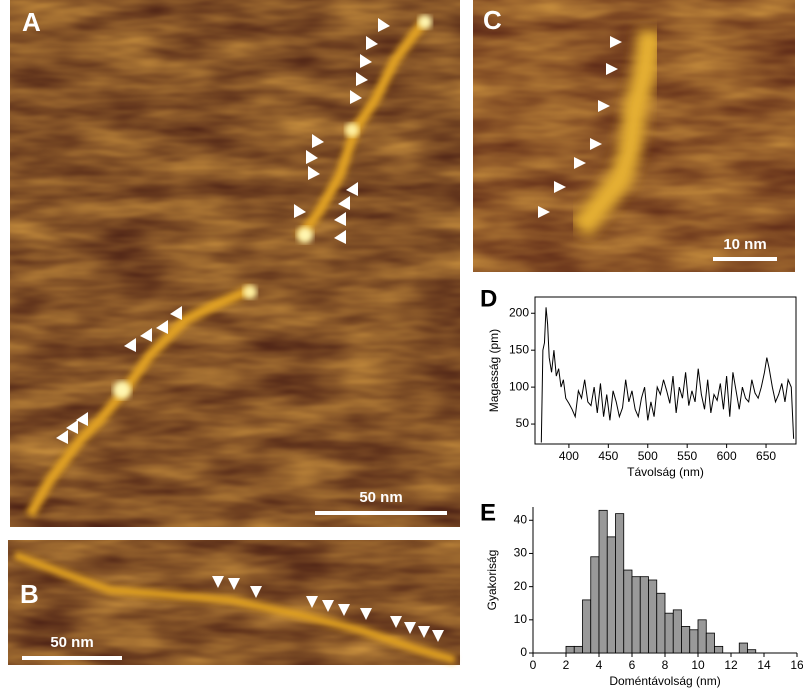 This screenshot has width=803, height=691. Describe the element at coordinates (731, 665) in the screenshot. I see `x-tick-label: 12` at that location.